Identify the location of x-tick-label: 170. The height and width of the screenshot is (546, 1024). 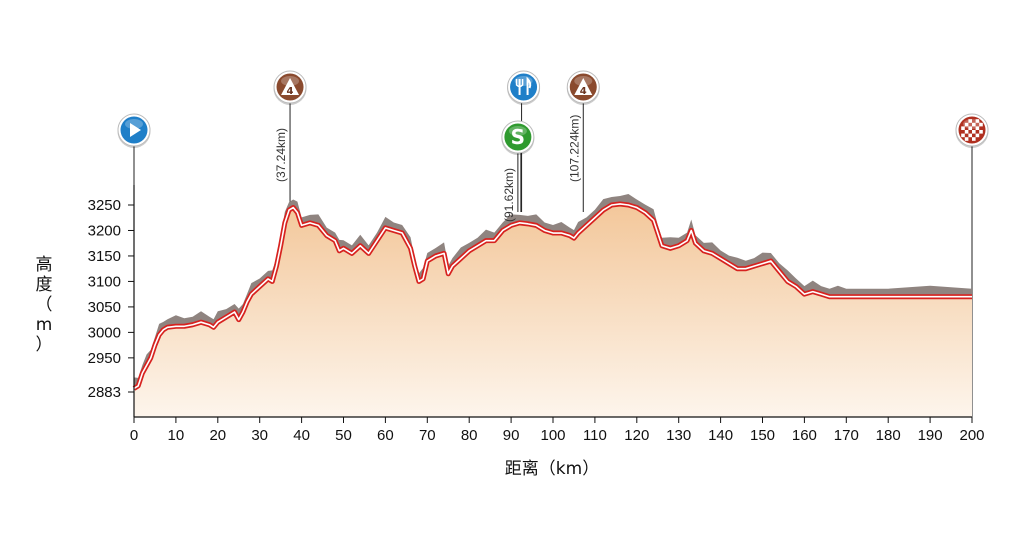
(846, 435).